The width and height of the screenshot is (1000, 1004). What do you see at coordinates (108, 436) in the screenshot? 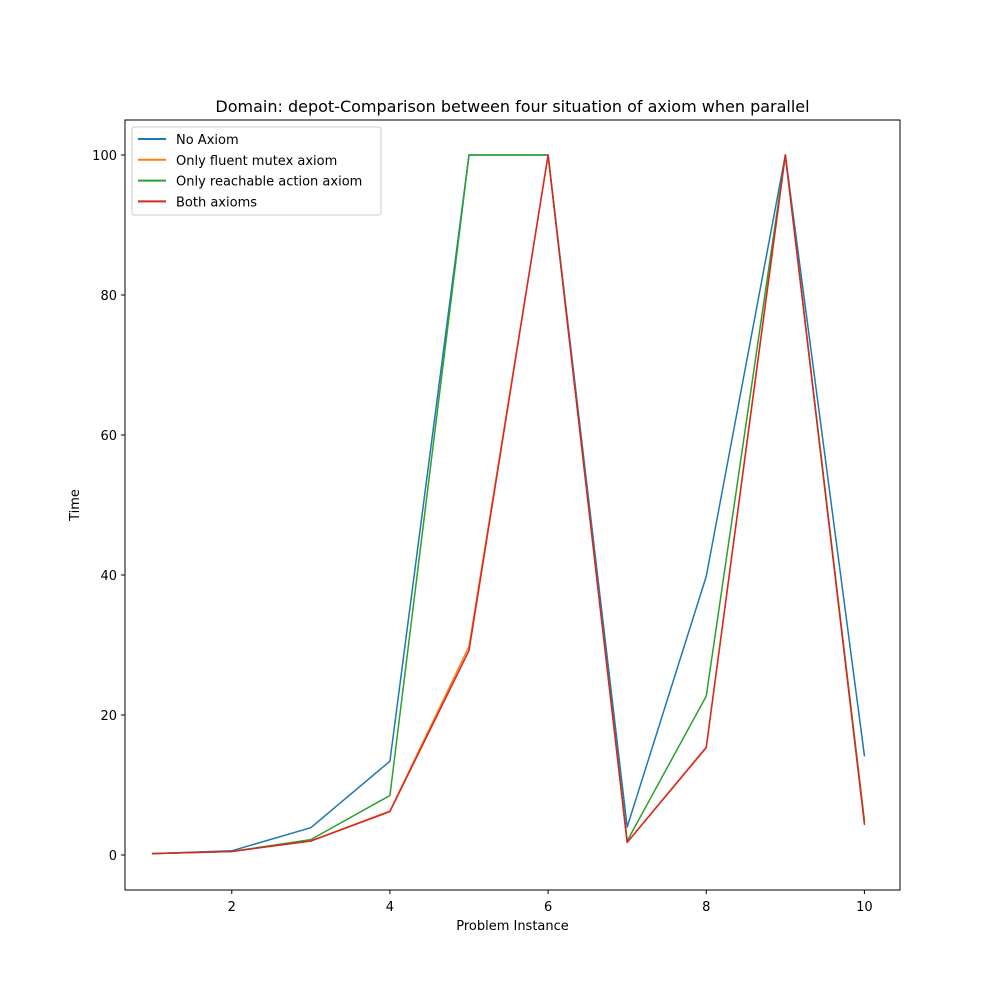
I see `y-tick-label: 60` at bounding box center [108, 436].